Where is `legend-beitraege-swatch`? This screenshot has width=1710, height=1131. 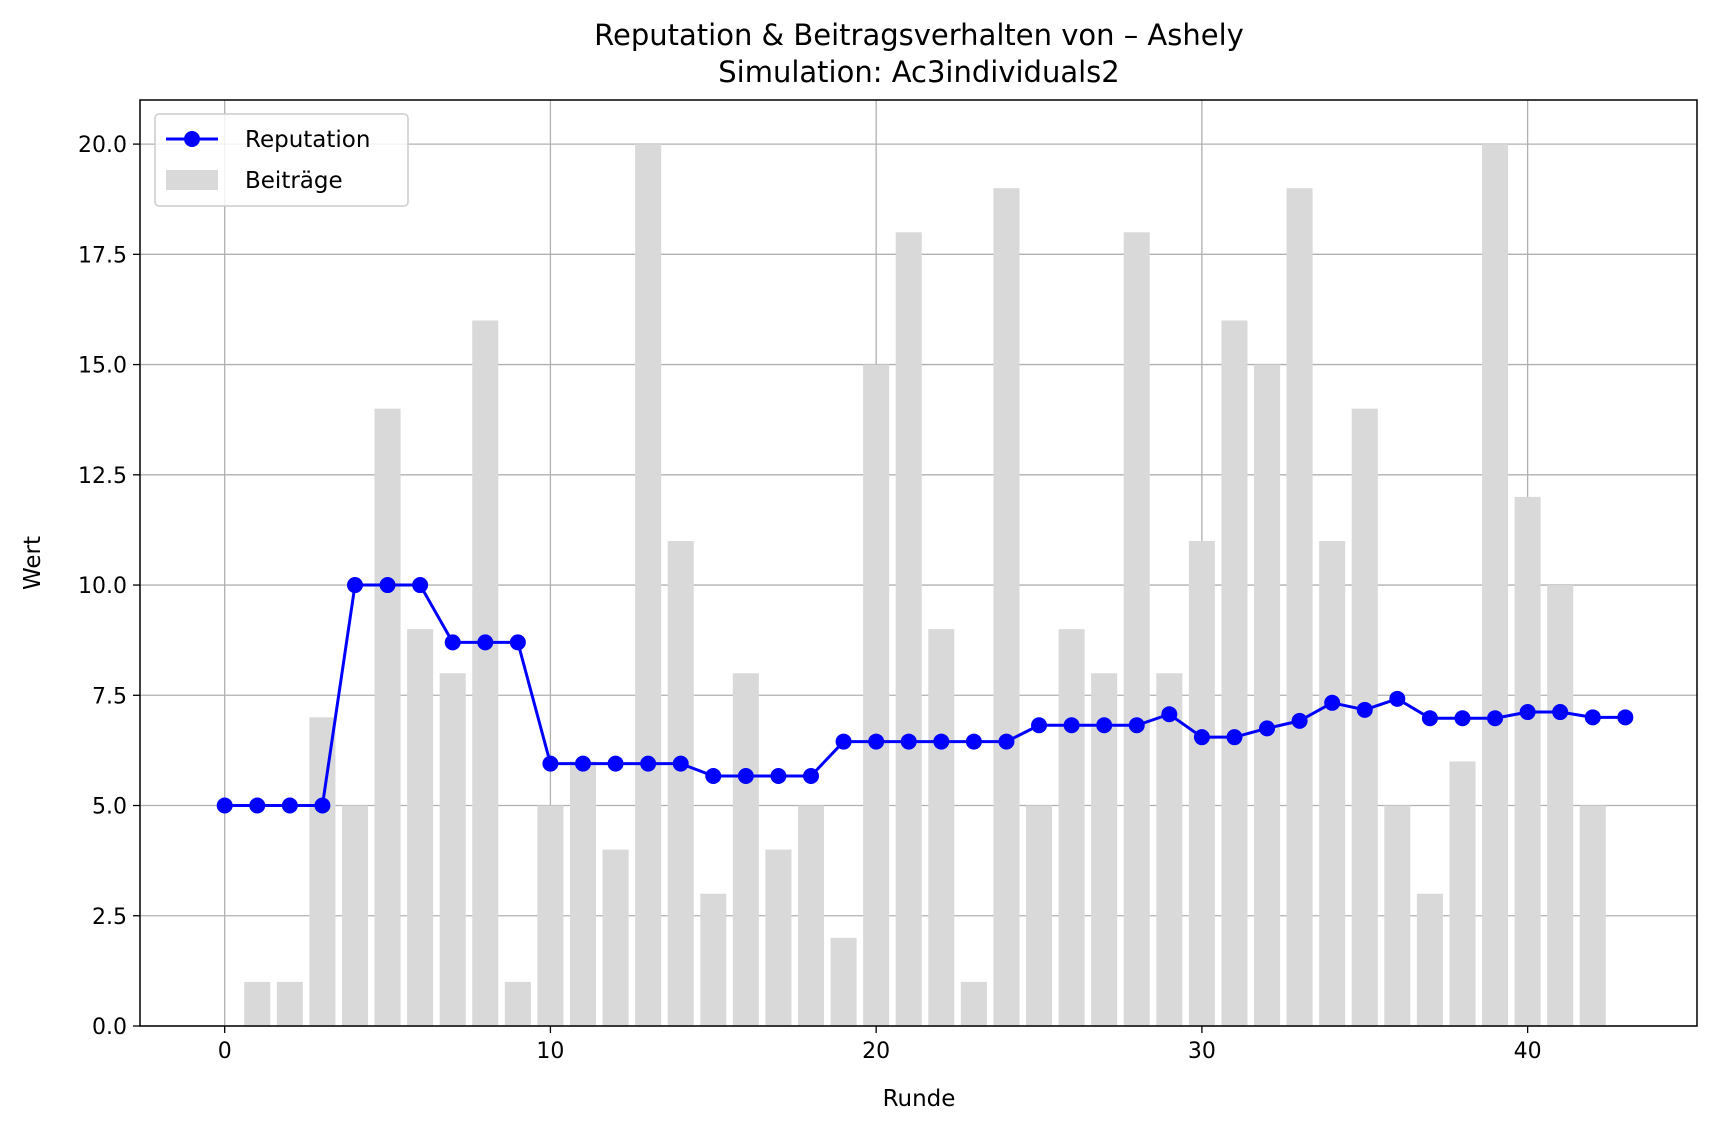
legend-beitraege-swatch is located at coordinates (192, 180).